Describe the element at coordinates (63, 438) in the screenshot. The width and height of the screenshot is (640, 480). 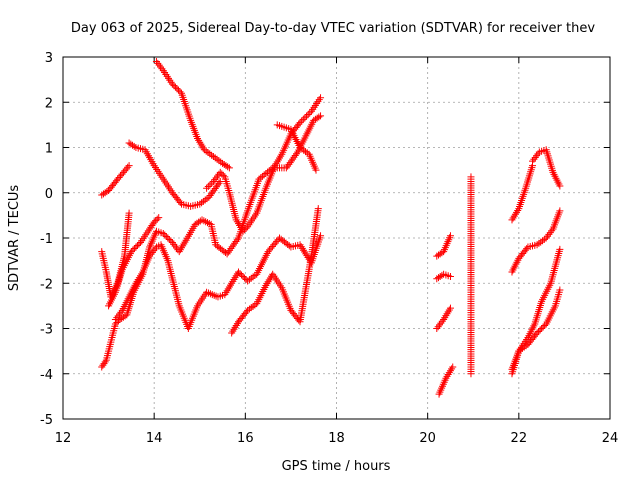
I see `x-tick-label: 12` at that location.